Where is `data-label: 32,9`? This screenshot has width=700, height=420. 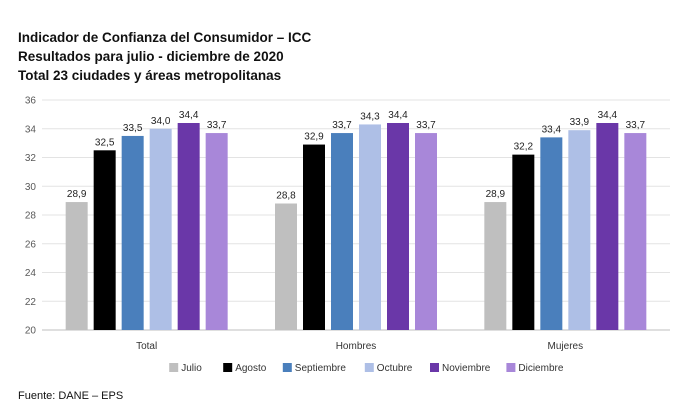 data-label: 32,9 is located at coordinates (314, 137).